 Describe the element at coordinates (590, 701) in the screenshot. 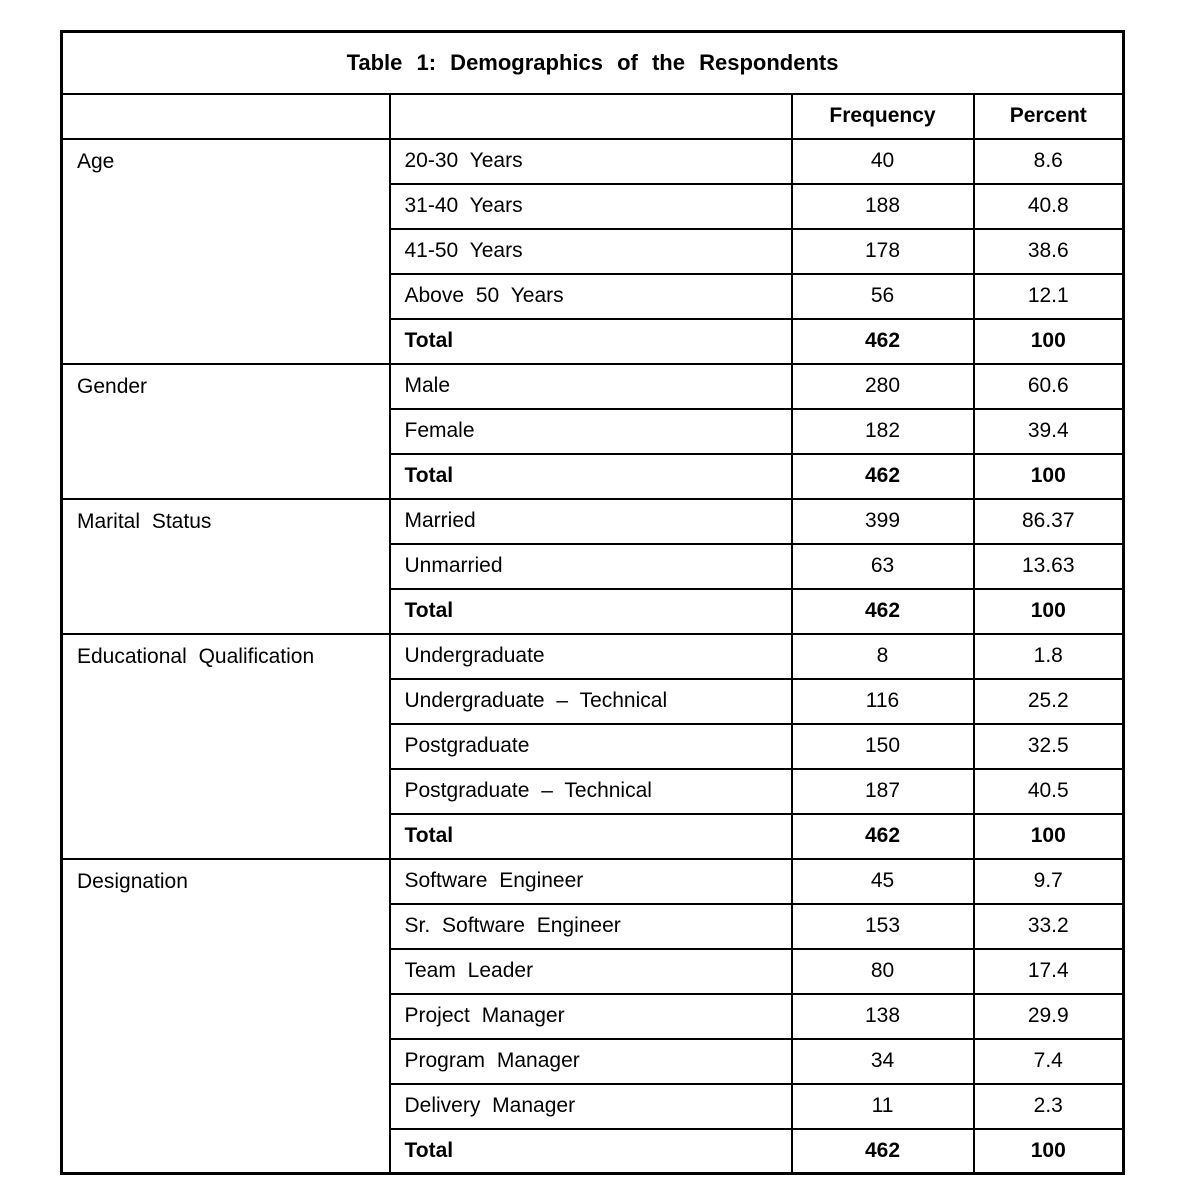

I see `label-cell: Undergraduate – Technical` at that location.